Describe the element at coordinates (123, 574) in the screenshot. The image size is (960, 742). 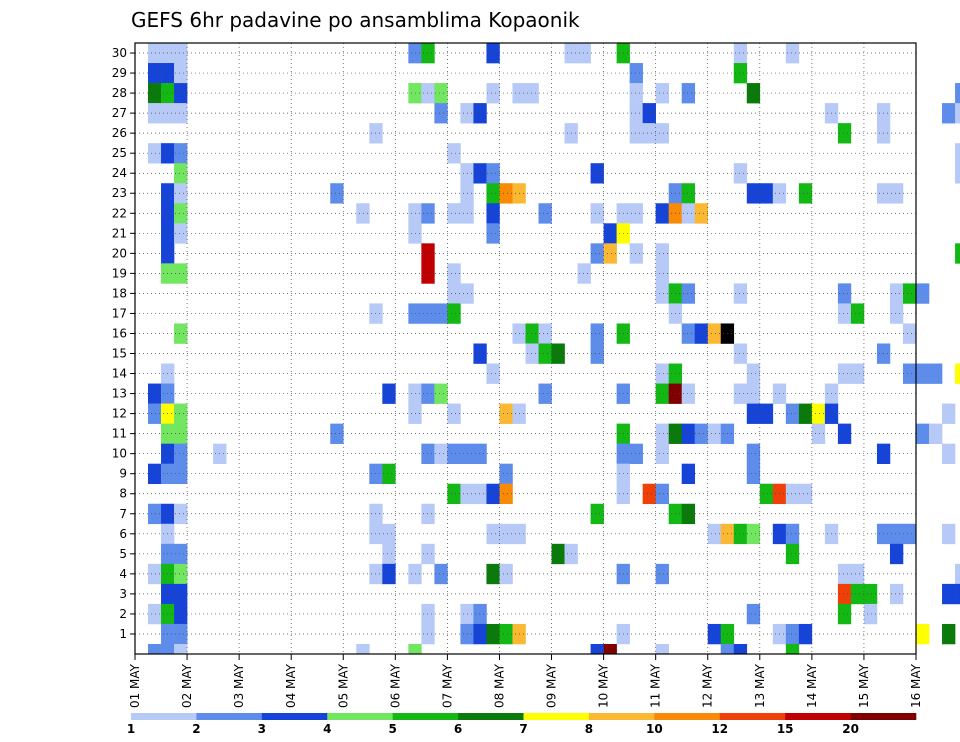
I see `y-tick-label: 4` at that location.